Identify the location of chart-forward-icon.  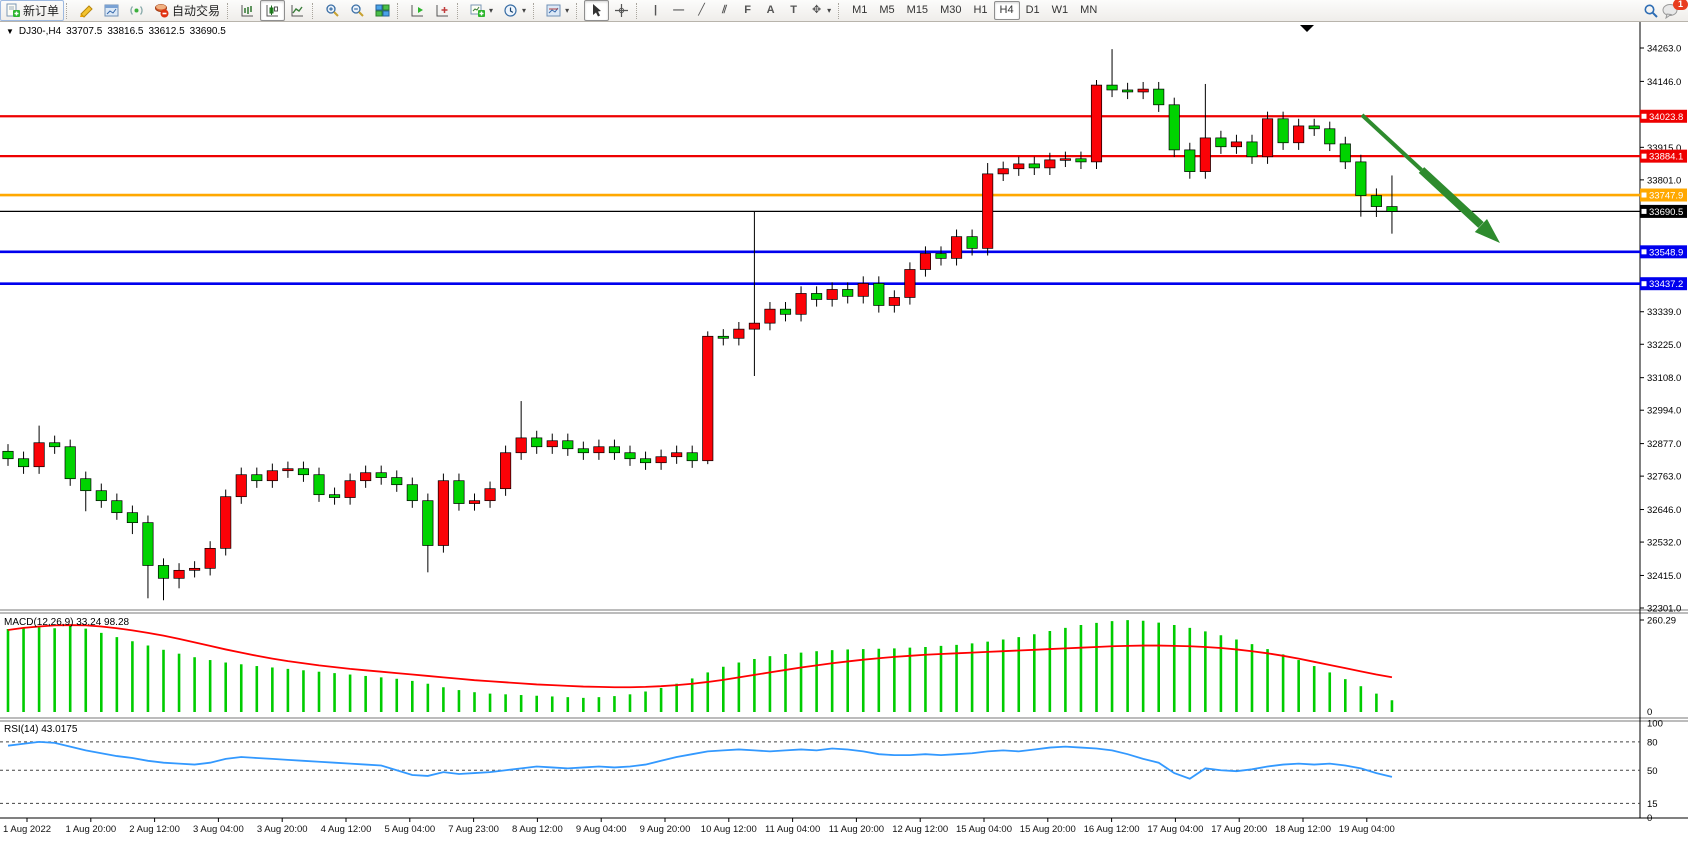
(417, 10).